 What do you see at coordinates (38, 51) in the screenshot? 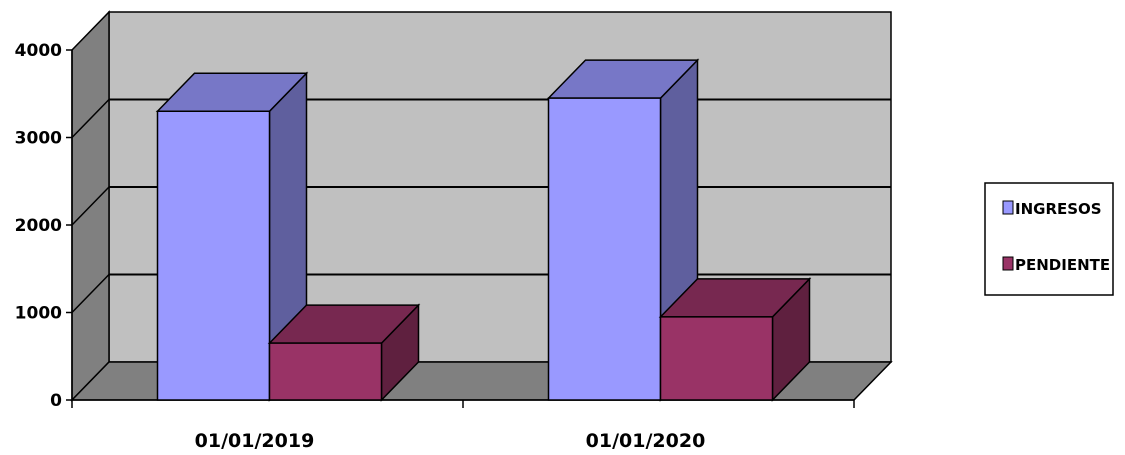
I see `y-tick-label: 4000` at bounding box center [38, 51].